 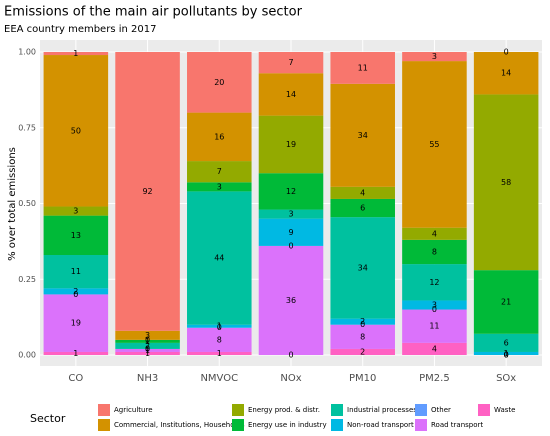 I want to click on value-label: 7, so click(x=290, y=62).